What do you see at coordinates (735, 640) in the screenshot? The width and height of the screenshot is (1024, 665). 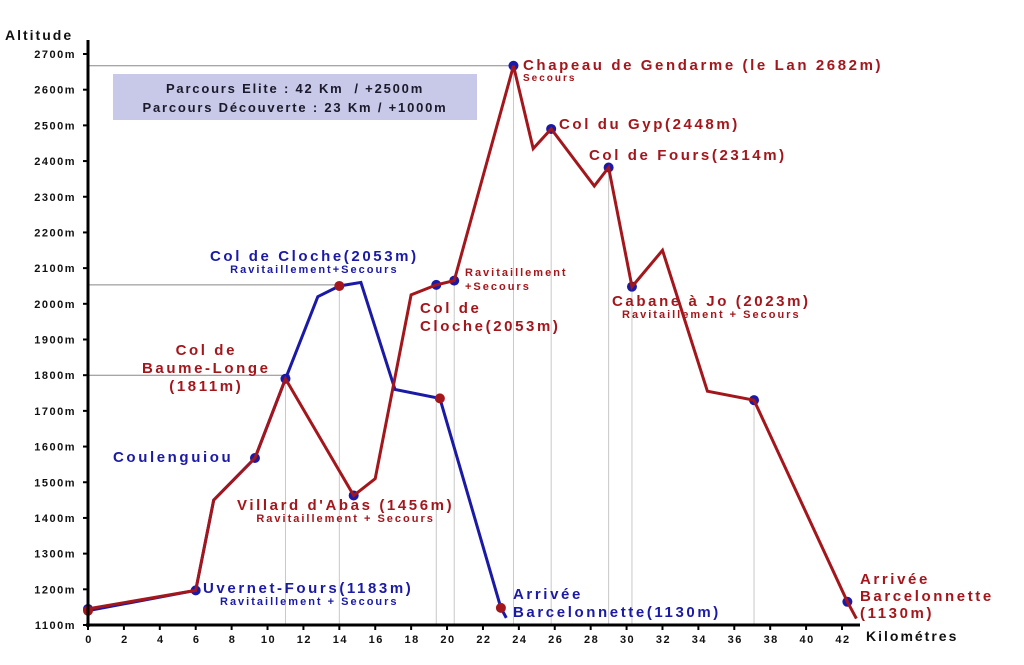 I see `x-tick-label: 36` at bounding box center [735, 640].